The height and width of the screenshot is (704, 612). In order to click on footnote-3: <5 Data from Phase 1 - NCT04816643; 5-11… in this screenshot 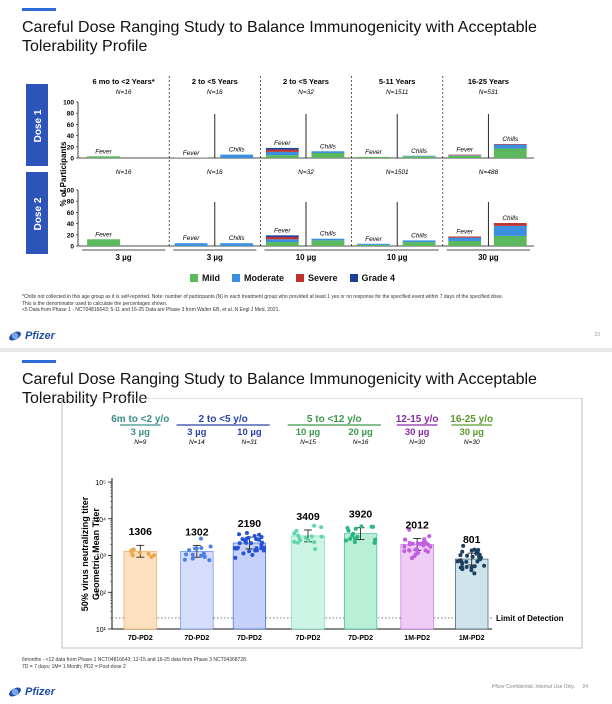, I will do `click(151, 310)`.